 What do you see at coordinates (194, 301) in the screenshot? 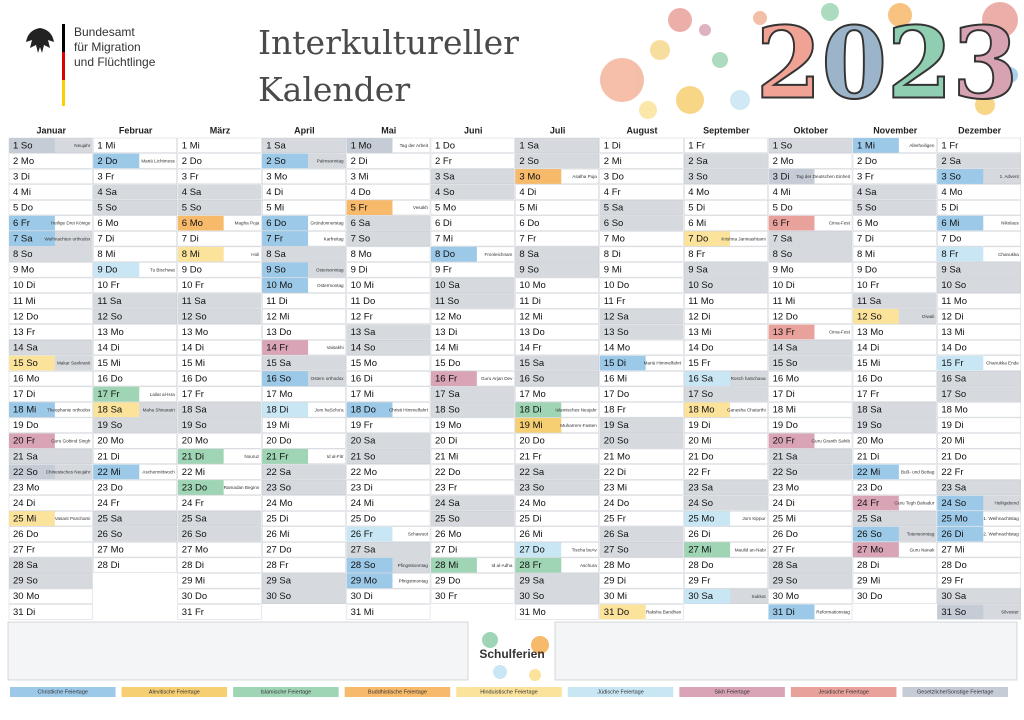
I see `day-label: 11 Sa` at bounding box center [194, 301].